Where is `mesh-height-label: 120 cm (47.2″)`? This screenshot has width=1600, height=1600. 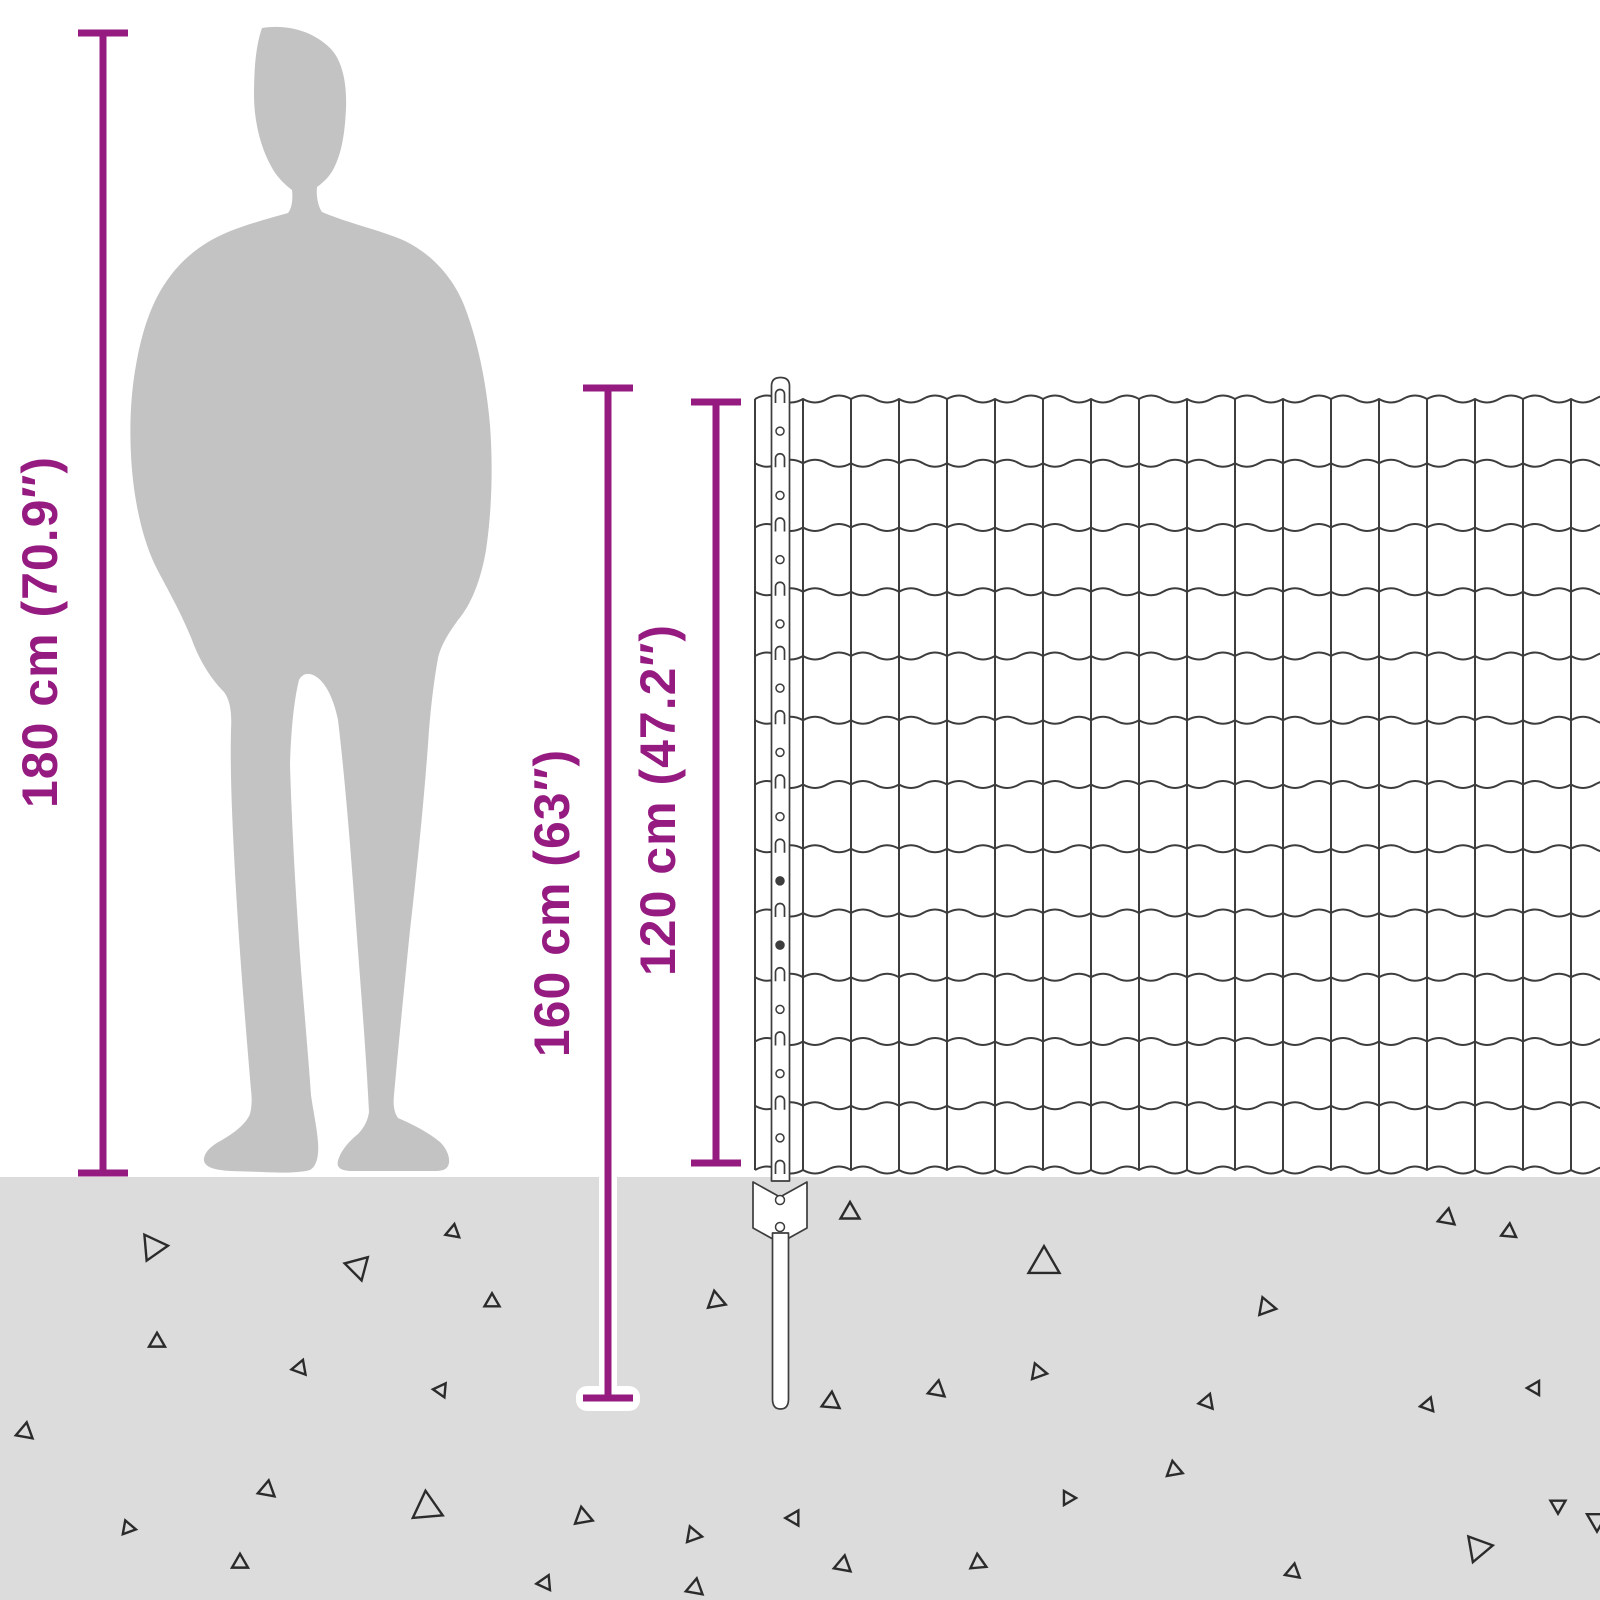 mesh-height-label: 120 cm (47.2″) is located at coordinates (658, 800).